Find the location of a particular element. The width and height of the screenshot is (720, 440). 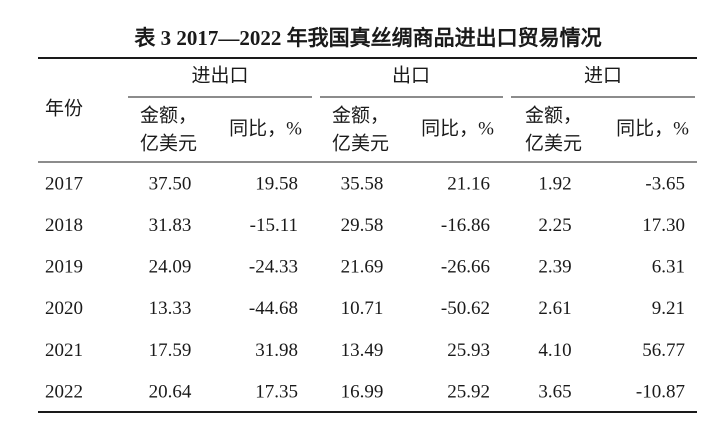

amount-cell: 1.92 is located at coordinates (554, 183).